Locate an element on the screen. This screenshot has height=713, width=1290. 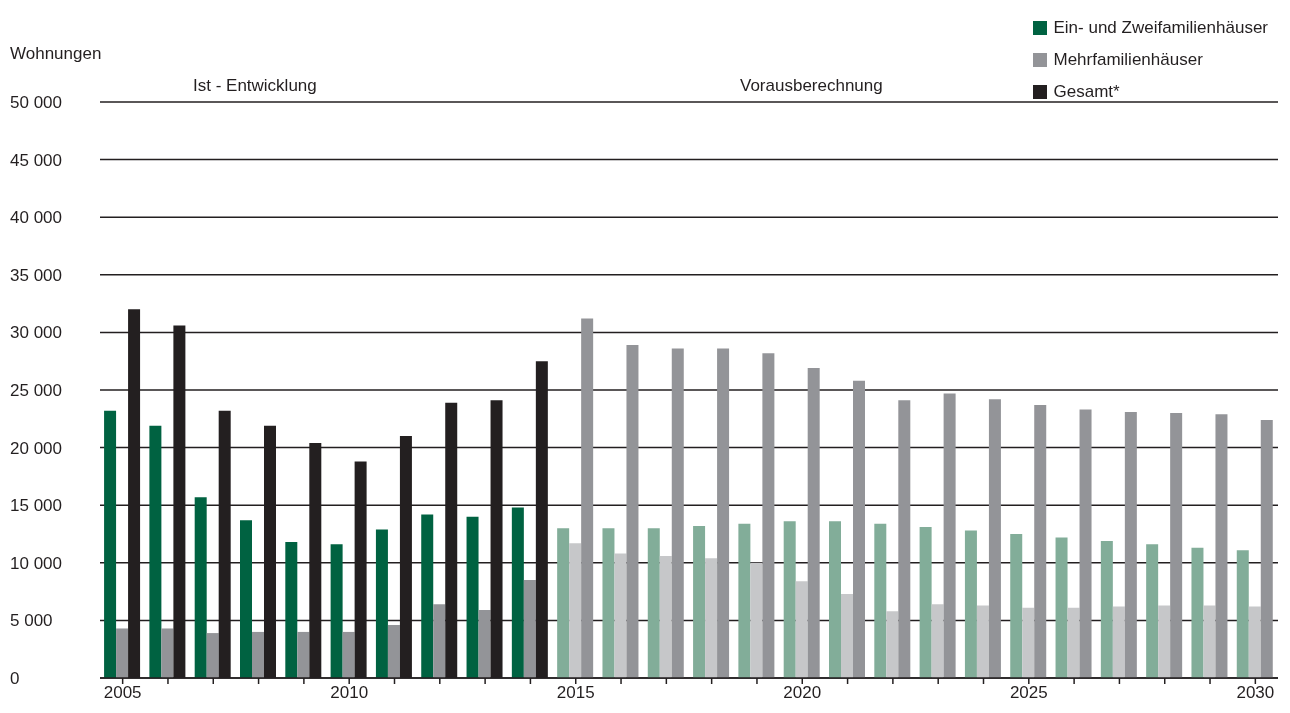
x-tick-label: 2010 is located at coordinates (349, 693).